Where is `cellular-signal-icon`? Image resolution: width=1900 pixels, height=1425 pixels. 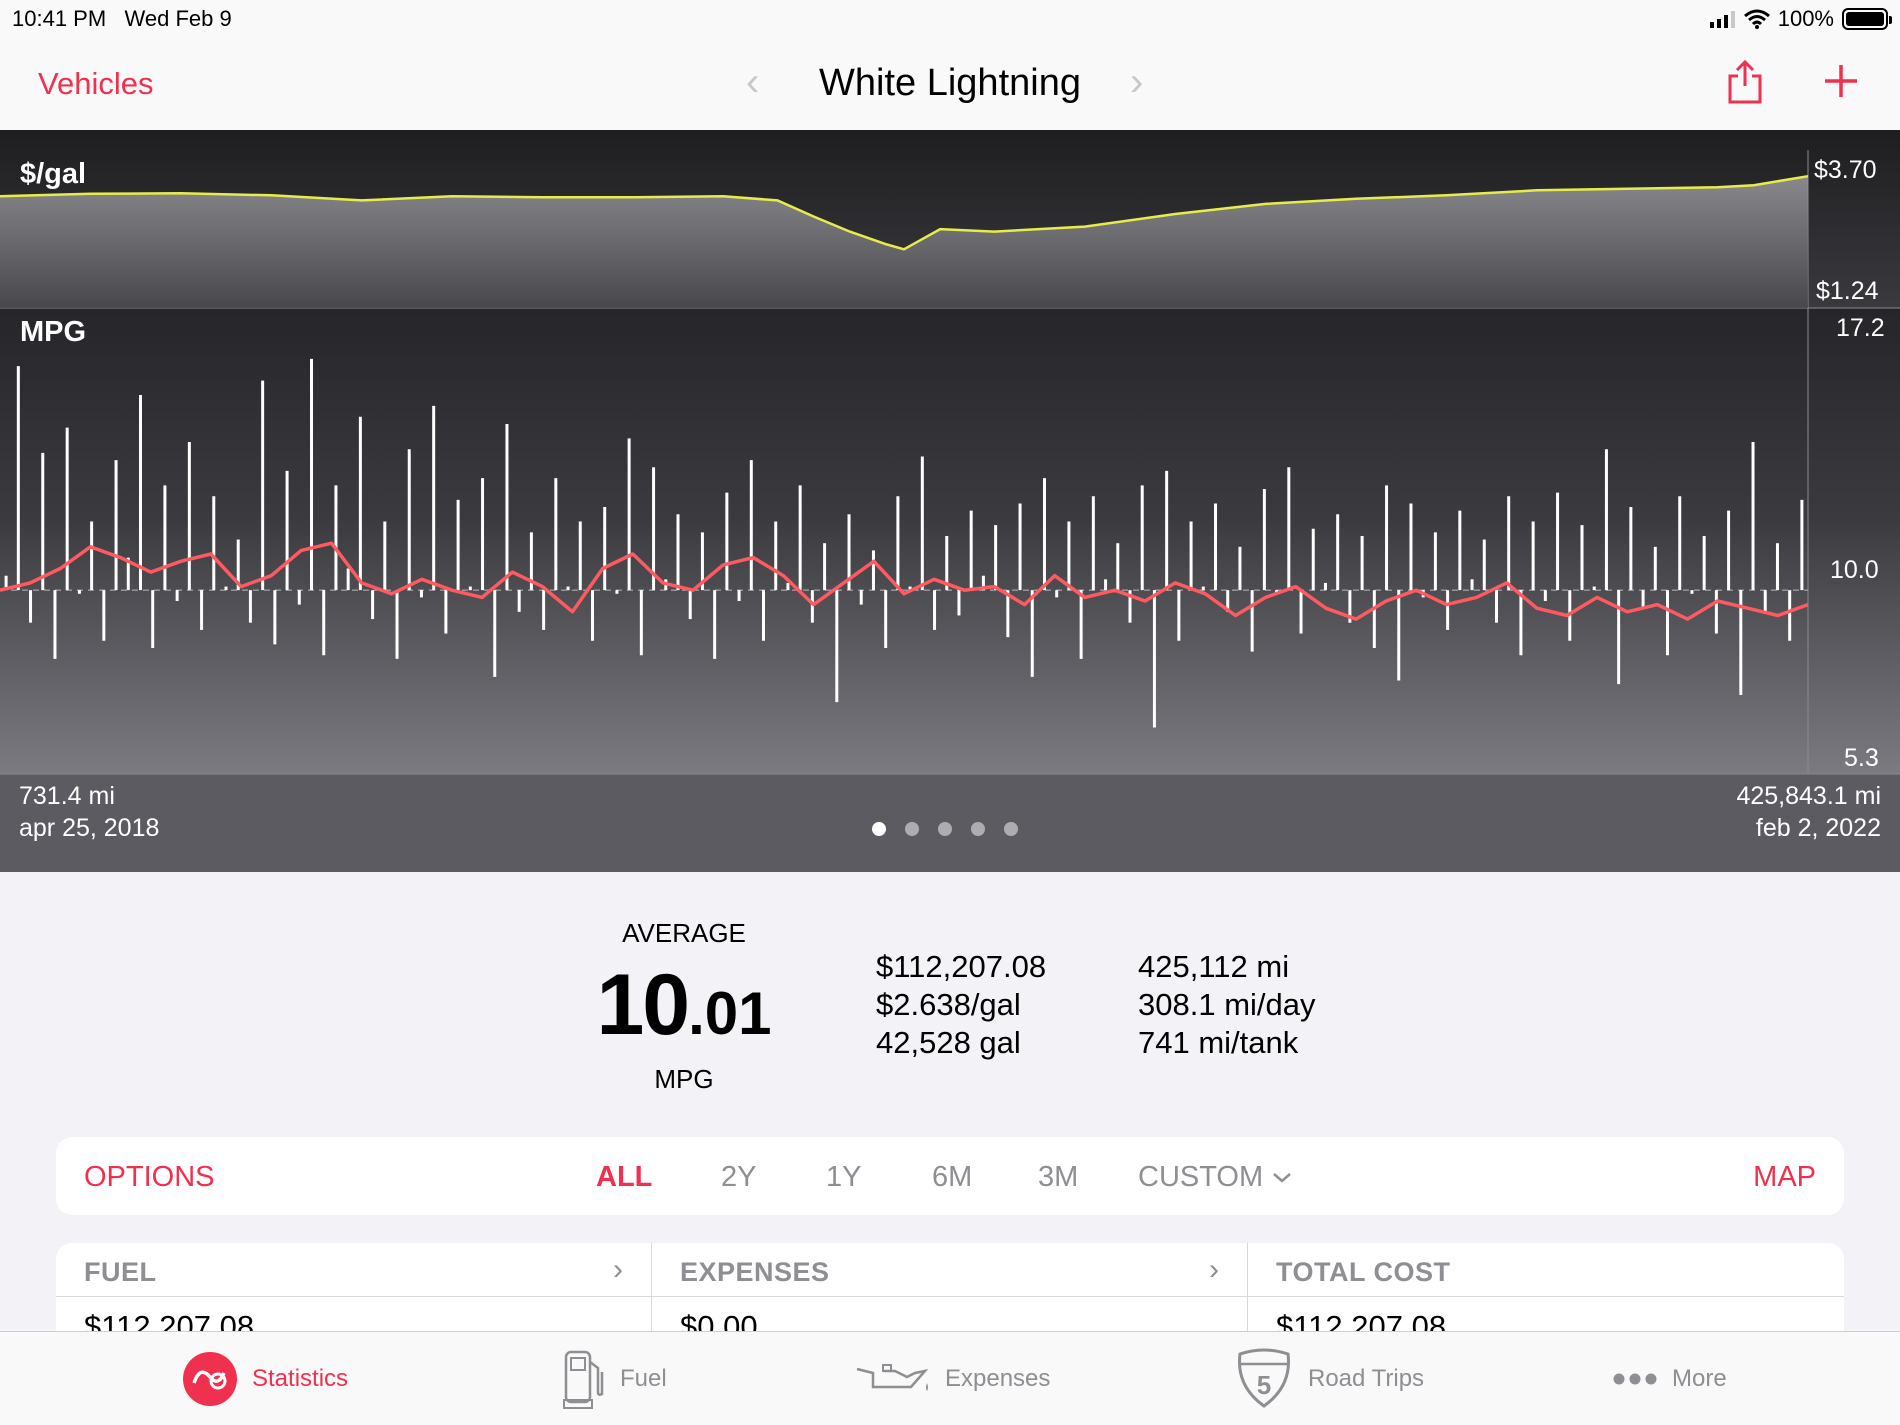
cellular-signal-icon is located at coordinates (1722, 19).